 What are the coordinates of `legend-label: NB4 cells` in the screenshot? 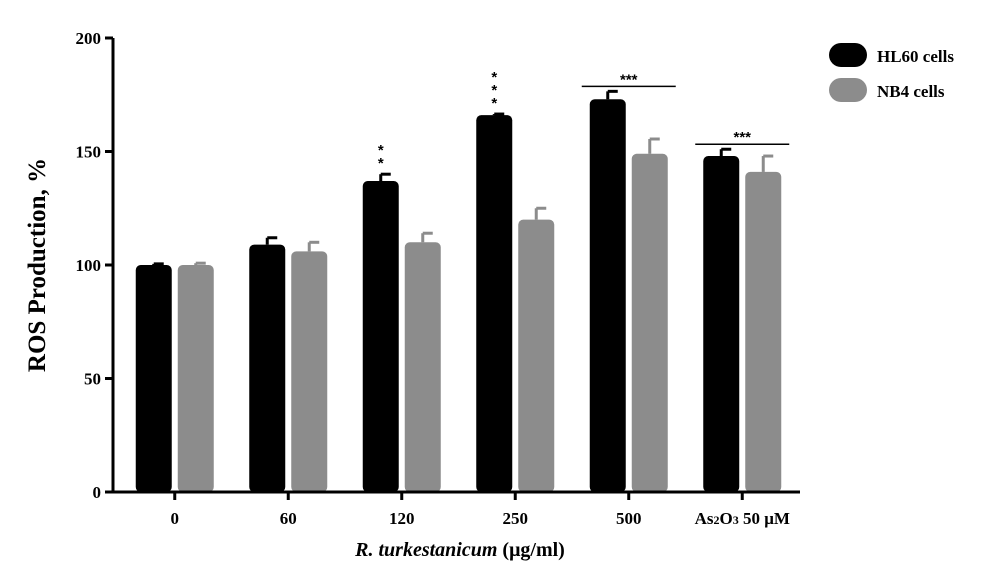 It's located at (911, 91).